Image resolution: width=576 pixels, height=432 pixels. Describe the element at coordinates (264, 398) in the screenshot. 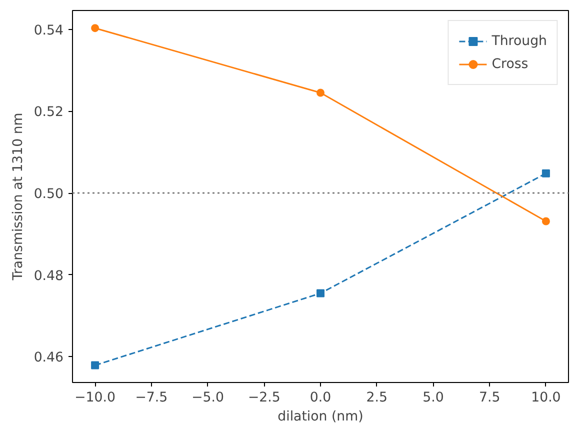

I see `x-tick-label: −2.5` at that location.